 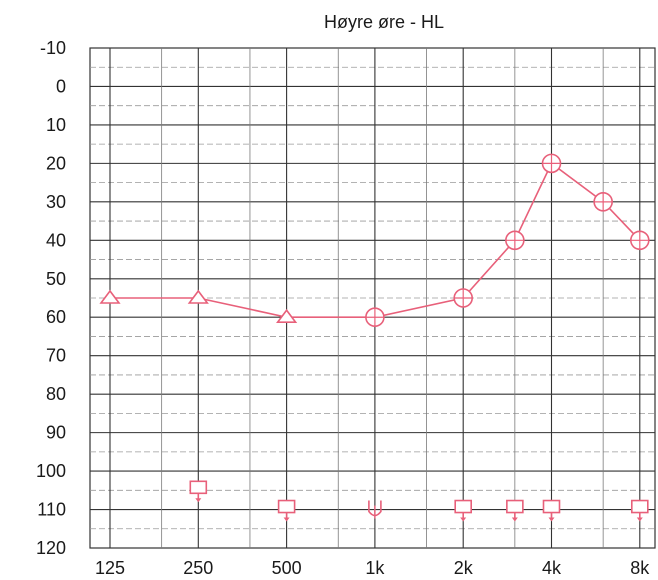 What do you see at coordinates (51, 298) in the screenshot?
I see `y-axis-ticks: -10 0 10 20 30 40 50 60 70 80 90 100 110 120` at bounding box center [51, 298].